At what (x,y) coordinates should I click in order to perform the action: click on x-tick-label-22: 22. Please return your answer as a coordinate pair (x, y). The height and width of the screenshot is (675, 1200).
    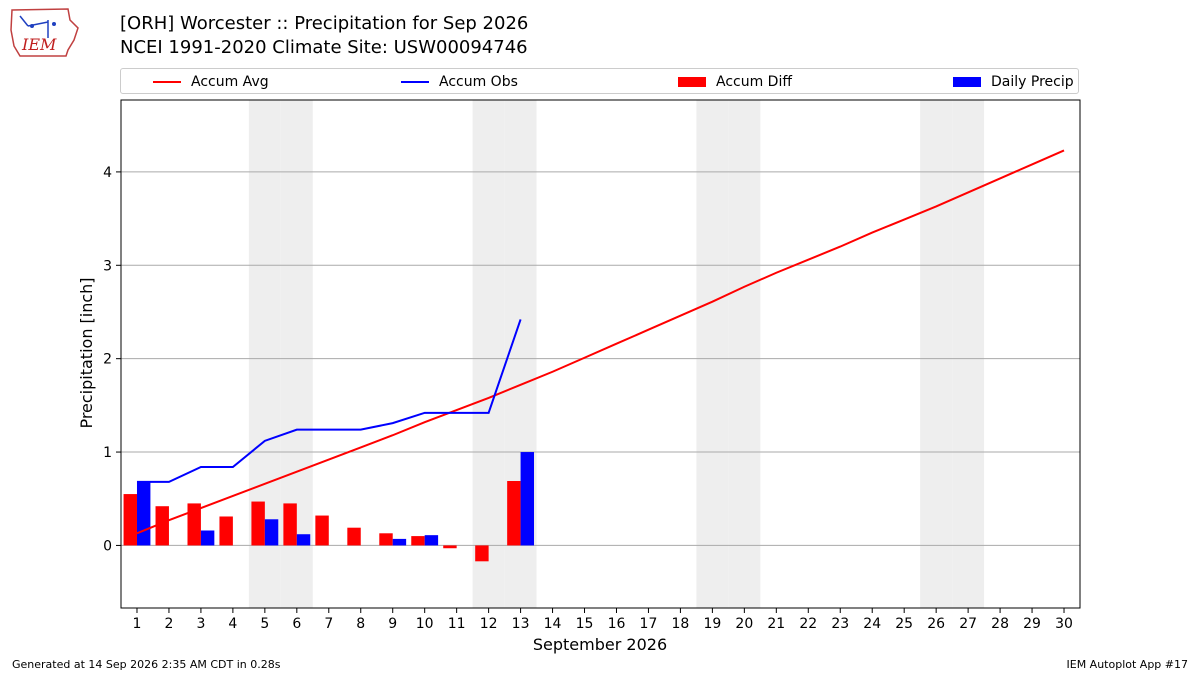
    Looking at the image, I should click on (808, 624).